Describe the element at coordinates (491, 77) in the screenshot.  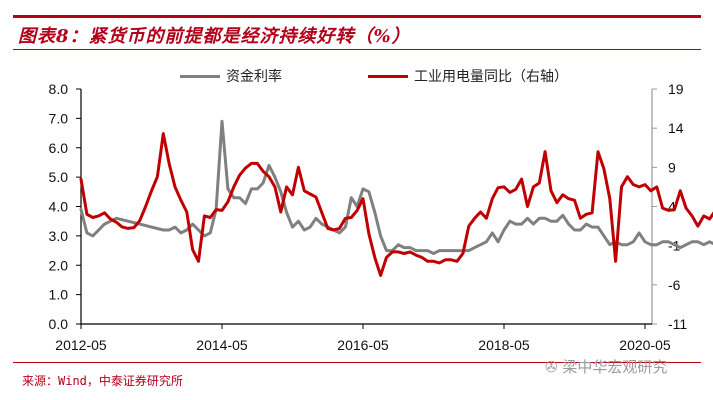
I see `legend-label: 工业用电量同比（右轴）` at that location.